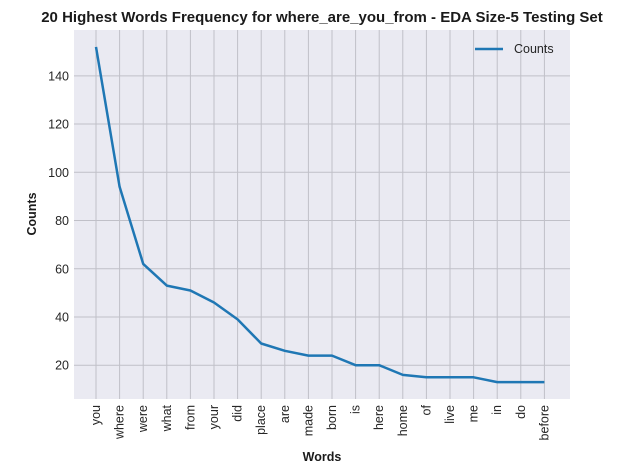 The image size is (643, 474). I want to click on x-tick-label: do, so click(521, 412).